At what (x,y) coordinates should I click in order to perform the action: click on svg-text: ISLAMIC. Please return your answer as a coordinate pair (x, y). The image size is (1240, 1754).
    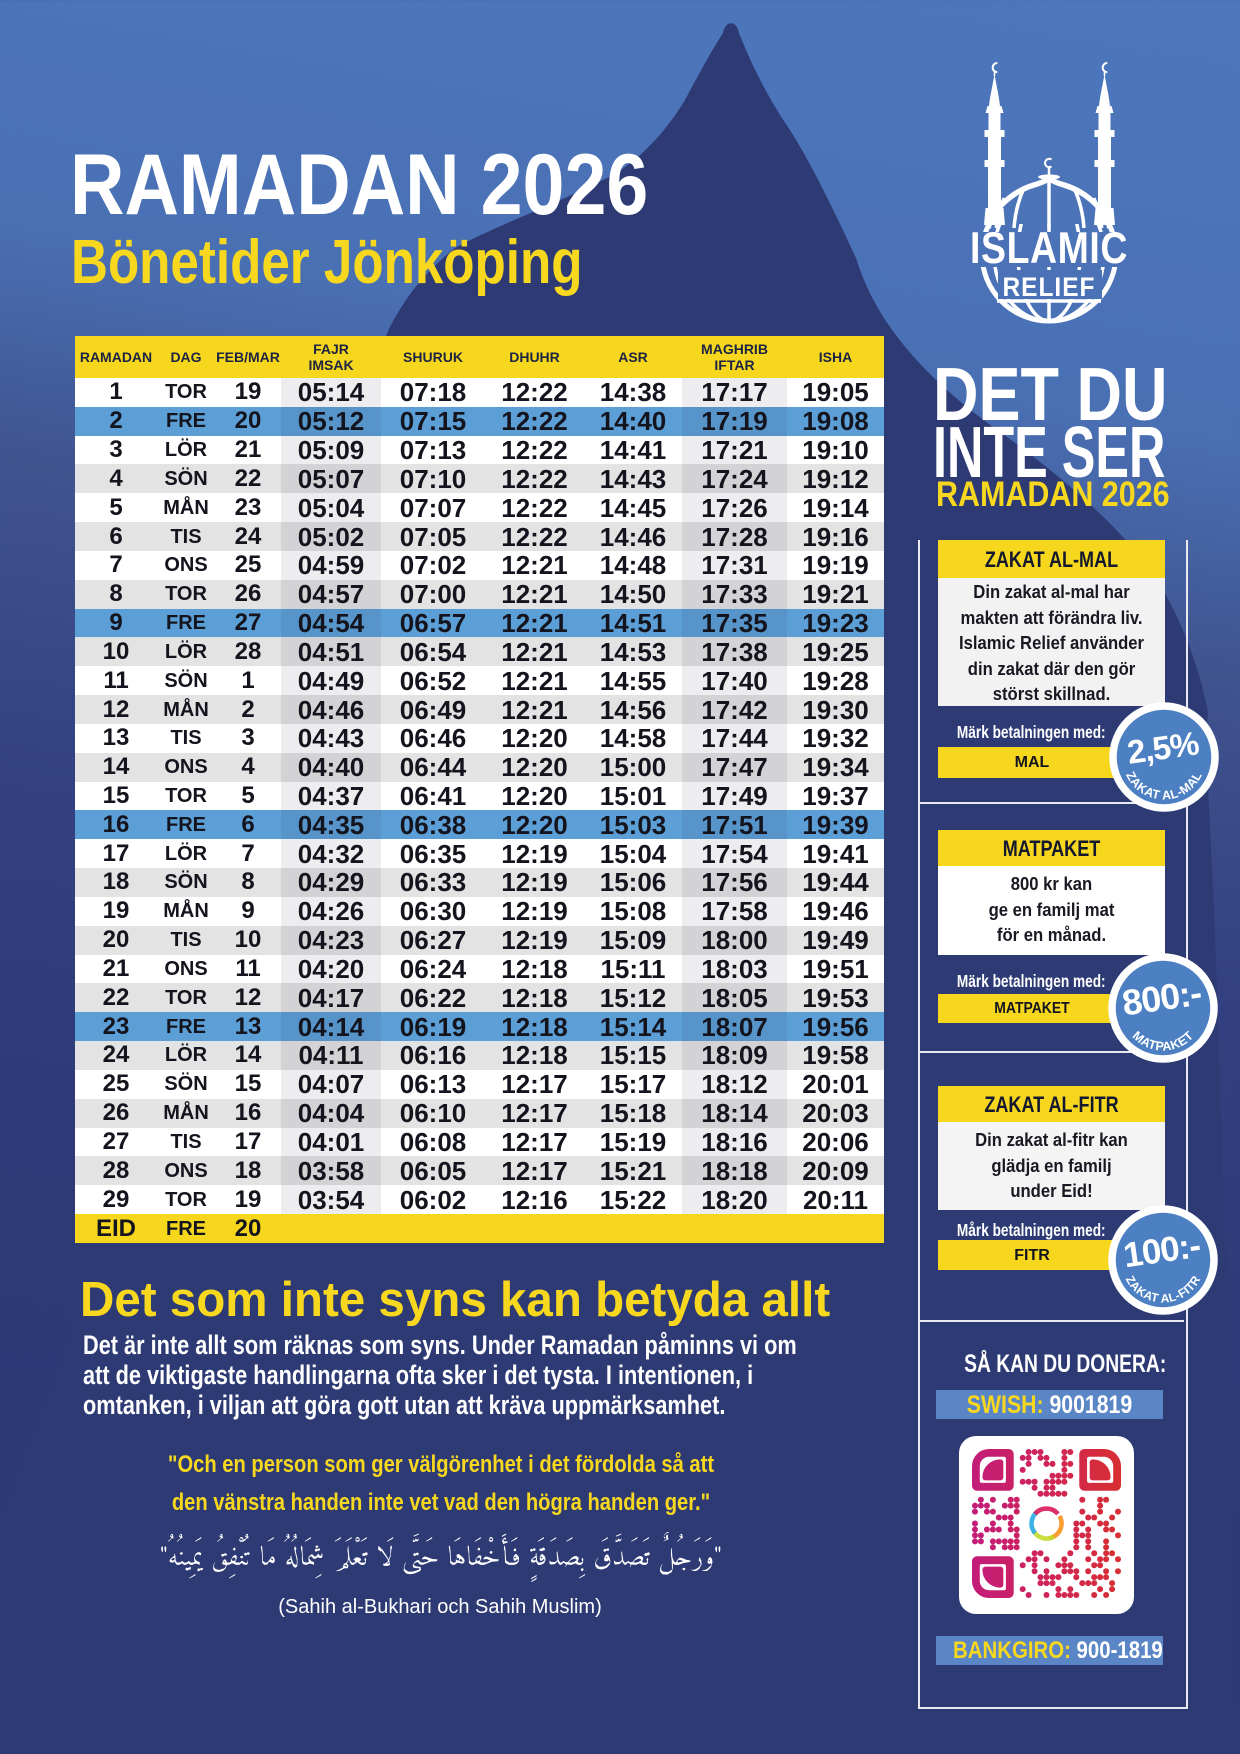
    Looking at the image, I should click on (1049, 248).